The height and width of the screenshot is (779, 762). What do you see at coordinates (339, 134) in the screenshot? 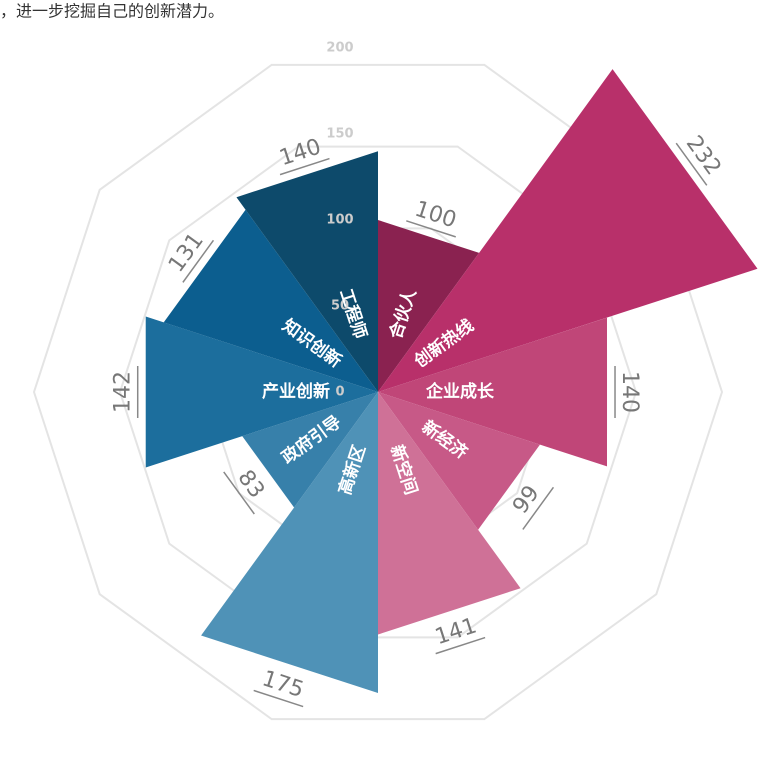
I see `tick-label: 150` at bounding box center [339, 134].